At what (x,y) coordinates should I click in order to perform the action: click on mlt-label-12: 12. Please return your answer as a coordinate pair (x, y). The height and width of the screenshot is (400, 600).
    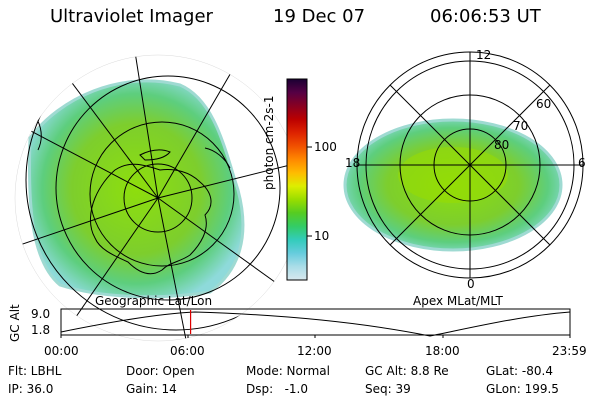
    Looking at the image, I should click on (484, 55).